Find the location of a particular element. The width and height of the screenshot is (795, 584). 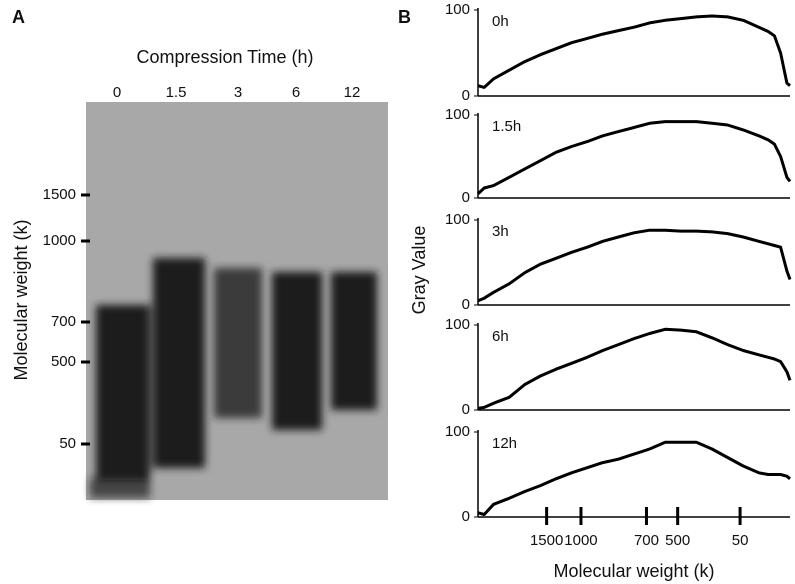

chart-title: 1.5h is located at coordinates (506, 126).